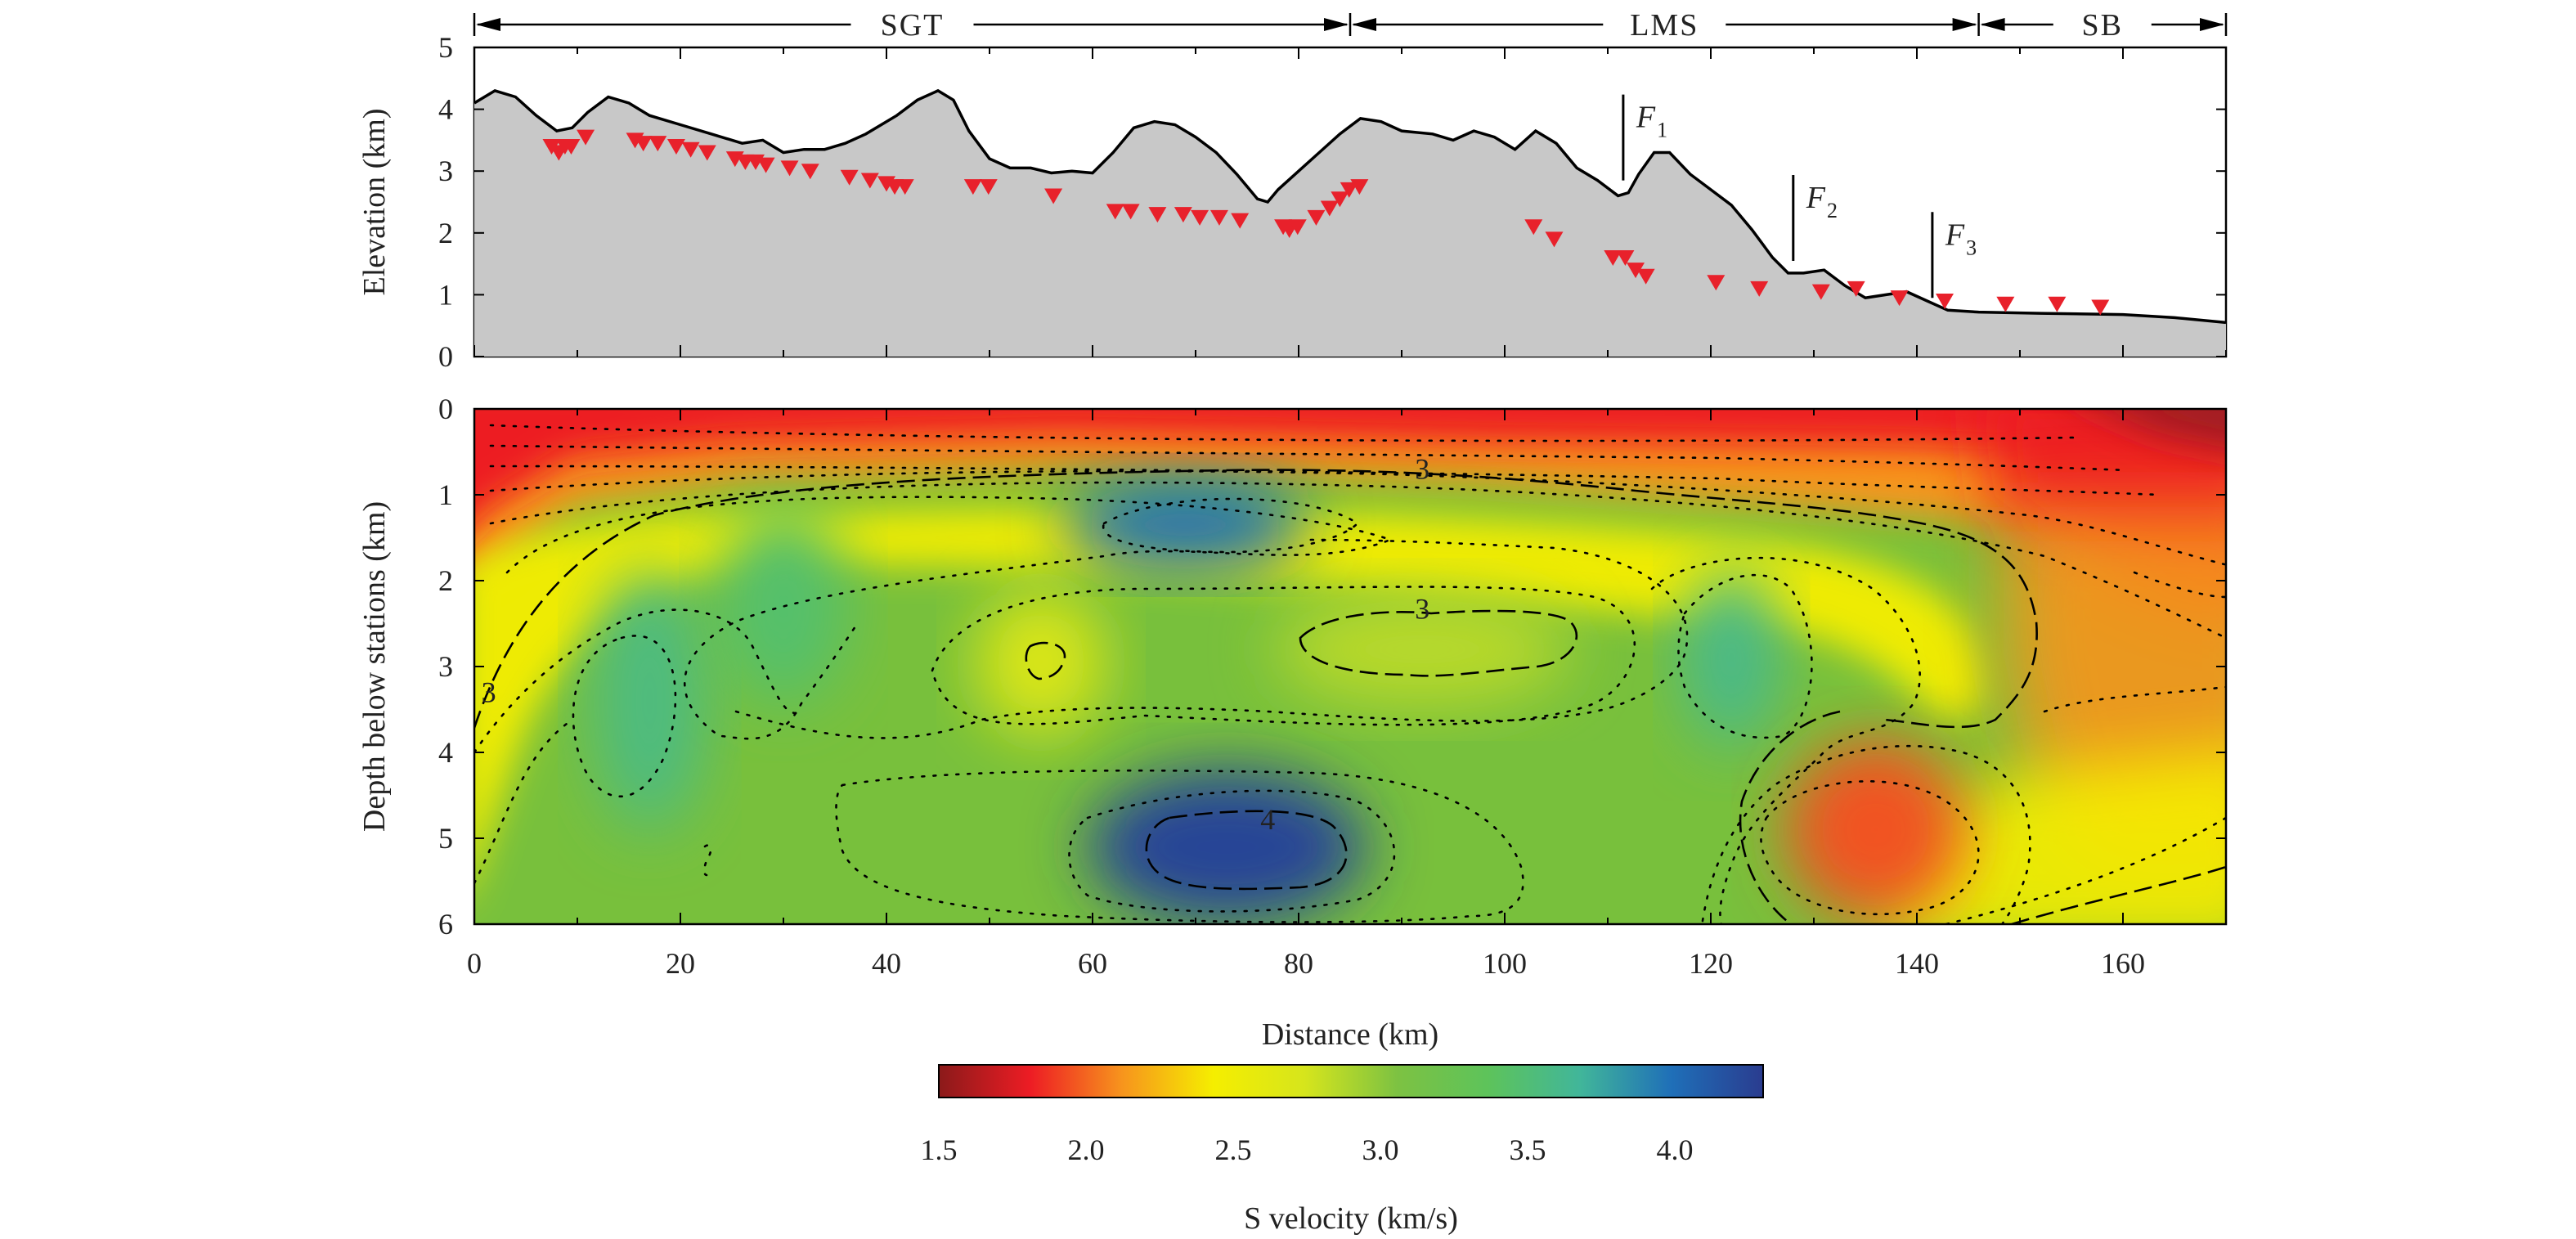 This screenshot has width=2576, height=1239. Describe the element at coordinates (1092, 963) in the screenshot. I see `x-tick-label: 60` at that location.